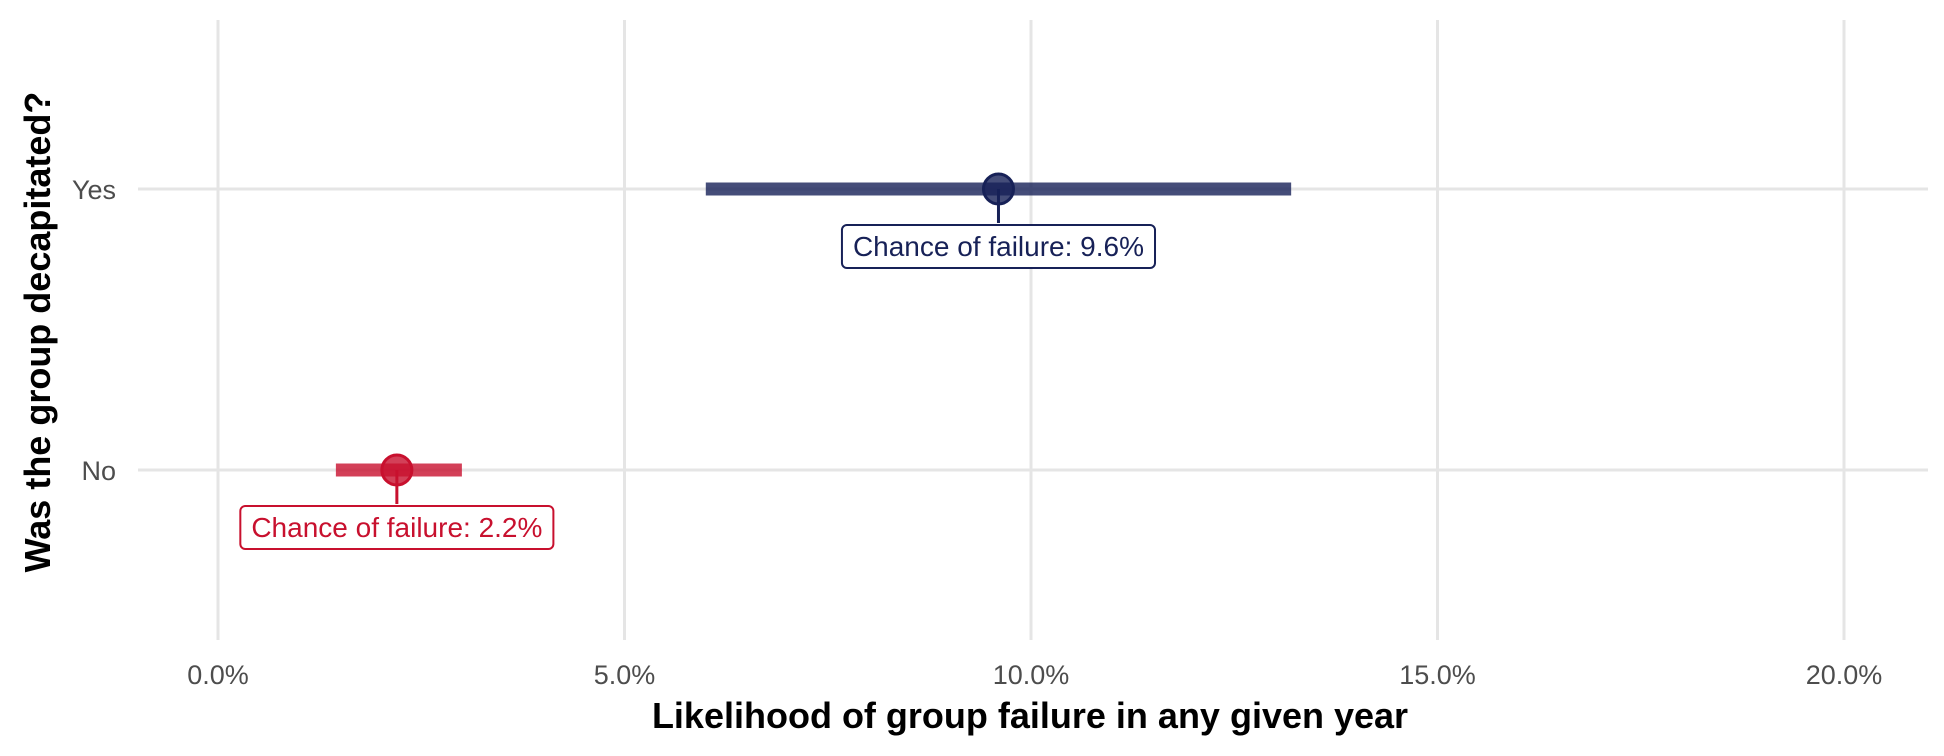 The image size is (1944, 756). What do you see at coordinates (94, 190) in the screenshot?
I see `y-tick-label: Yes` at bounding box center [94, 190].